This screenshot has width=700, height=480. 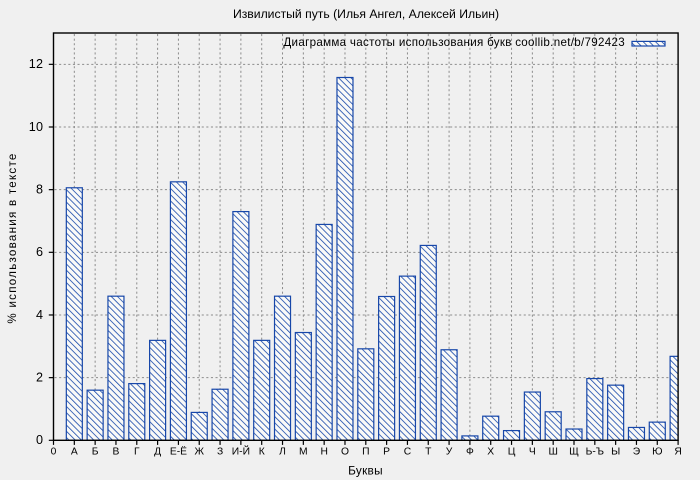 I want to click on svg-text: А, so click(x=74, y=452).